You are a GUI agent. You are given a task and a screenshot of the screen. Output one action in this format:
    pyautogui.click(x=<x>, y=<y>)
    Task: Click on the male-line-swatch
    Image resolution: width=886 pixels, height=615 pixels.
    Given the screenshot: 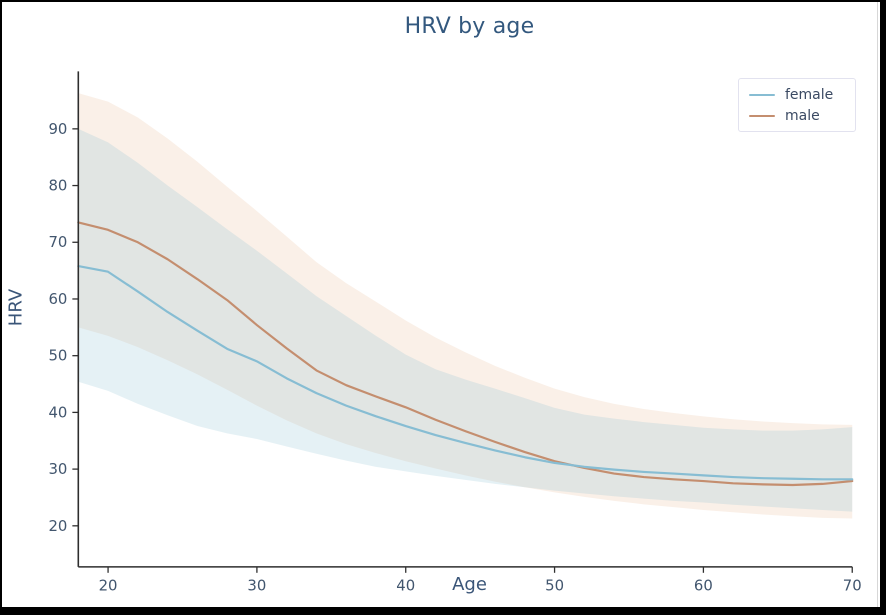 What is the action you would take?
    pyautogui.click(x=762, y=115)
    